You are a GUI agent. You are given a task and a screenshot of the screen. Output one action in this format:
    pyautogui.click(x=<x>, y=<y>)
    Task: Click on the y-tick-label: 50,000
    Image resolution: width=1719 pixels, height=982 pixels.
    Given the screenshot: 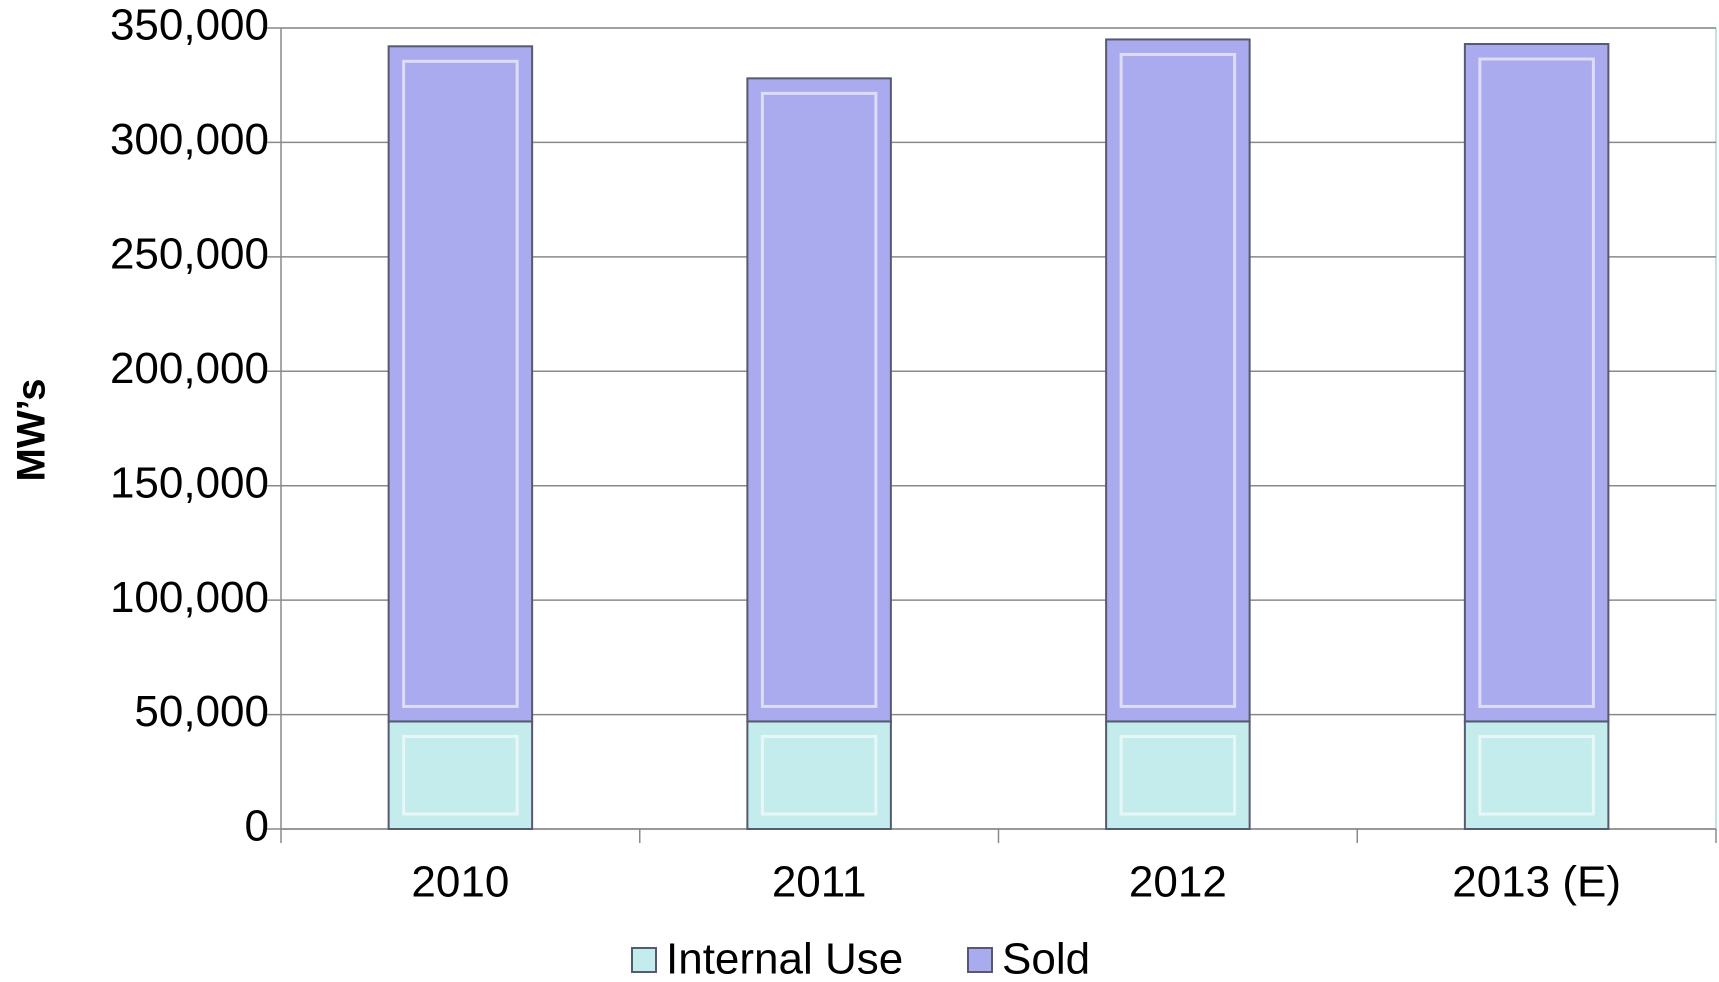 What is the action you would take?
    pyautogui.click(x=201, y=711)
    